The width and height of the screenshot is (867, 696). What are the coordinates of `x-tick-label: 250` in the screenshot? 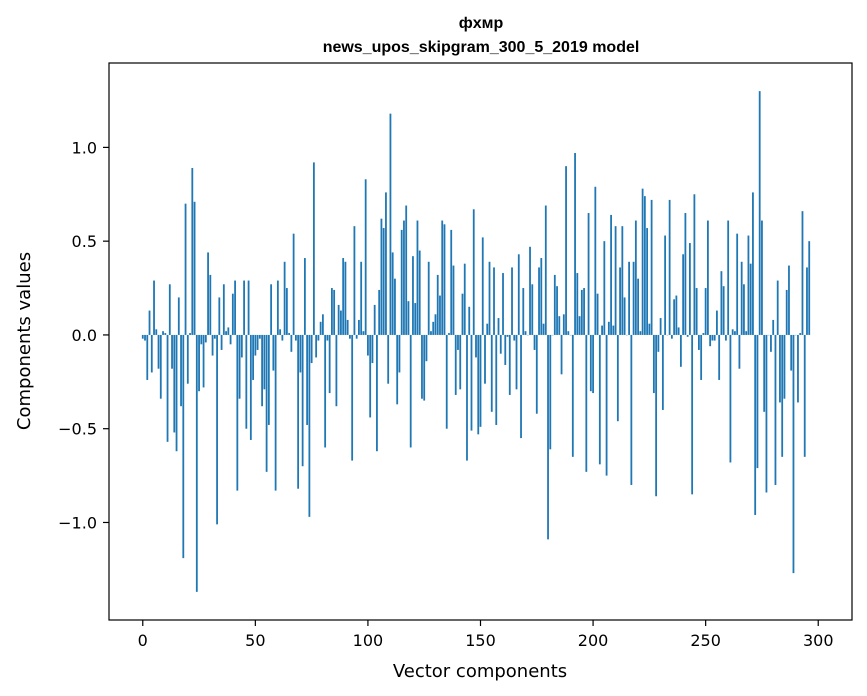 It's located at (705, 640).